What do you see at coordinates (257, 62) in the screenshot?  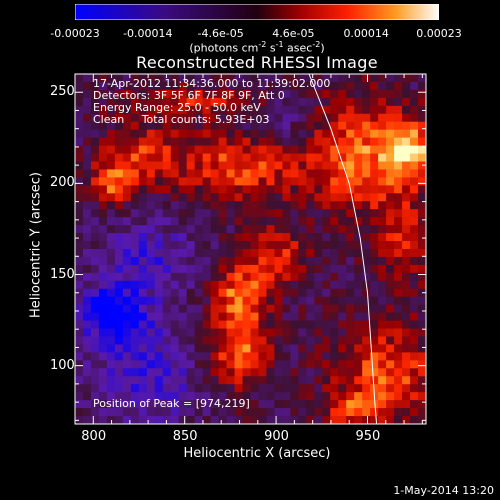 I see `chart-title: Reconstructed RHESSI Image` at bounding box center [257, 62].